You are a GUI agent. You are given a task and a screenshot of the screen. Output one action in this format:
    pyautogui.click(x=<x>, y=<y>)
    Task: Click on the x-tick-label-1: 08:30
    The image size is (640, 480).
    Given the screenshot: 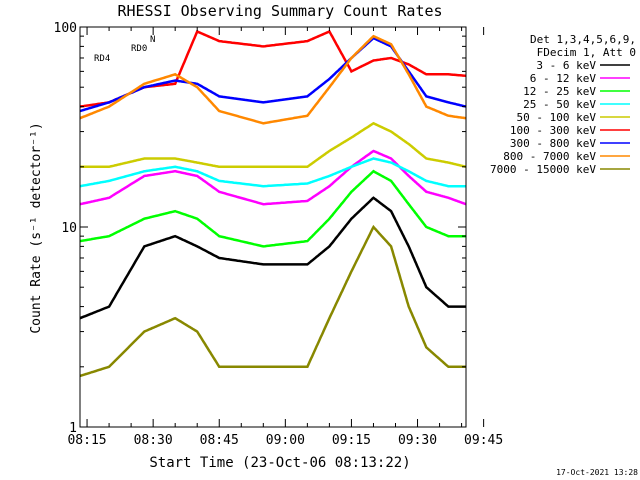 What is the action you would take?
    pyautogui.click(x=153, y=440)
    